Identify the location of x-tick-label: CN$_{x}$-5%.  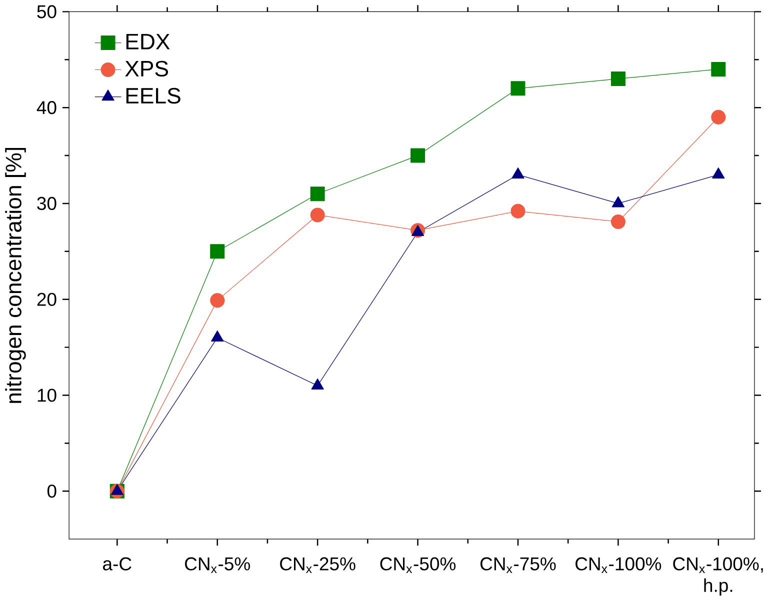
(217, 565).